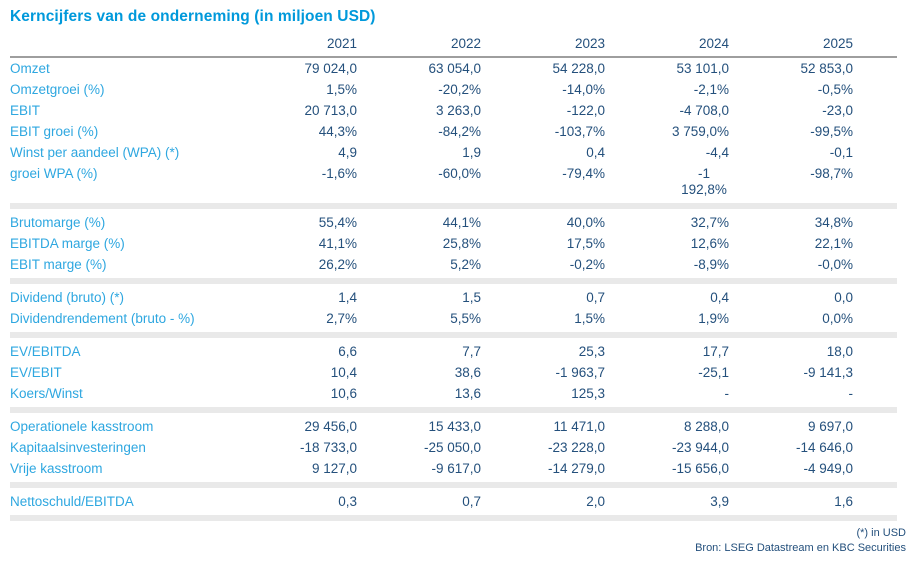 This screenshot has height=582, width=910. What do you see at coordinates (121, 265) in the screenshot?
I see `row-label: EBIT marge (%)` at bounding box center [121, 265].